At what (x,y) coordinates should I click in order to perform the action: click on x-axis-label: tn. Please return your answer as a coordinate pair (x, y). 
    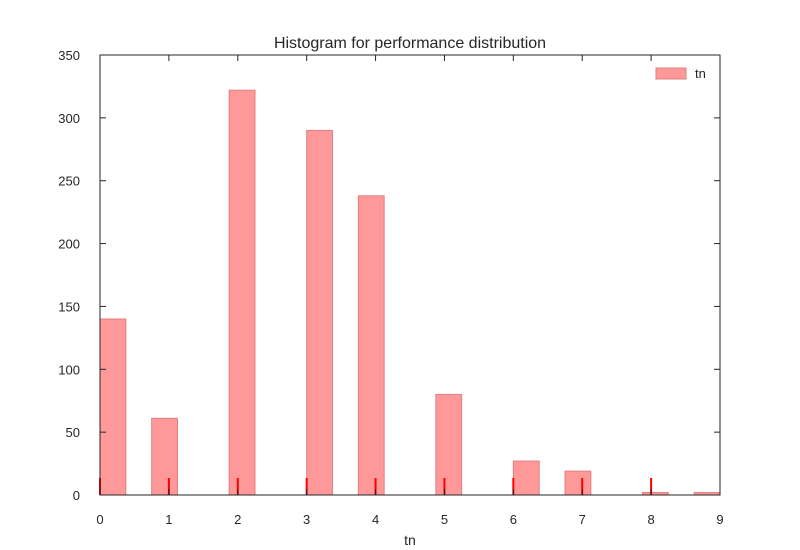
    Looking at the image, I should click on (410, 540).